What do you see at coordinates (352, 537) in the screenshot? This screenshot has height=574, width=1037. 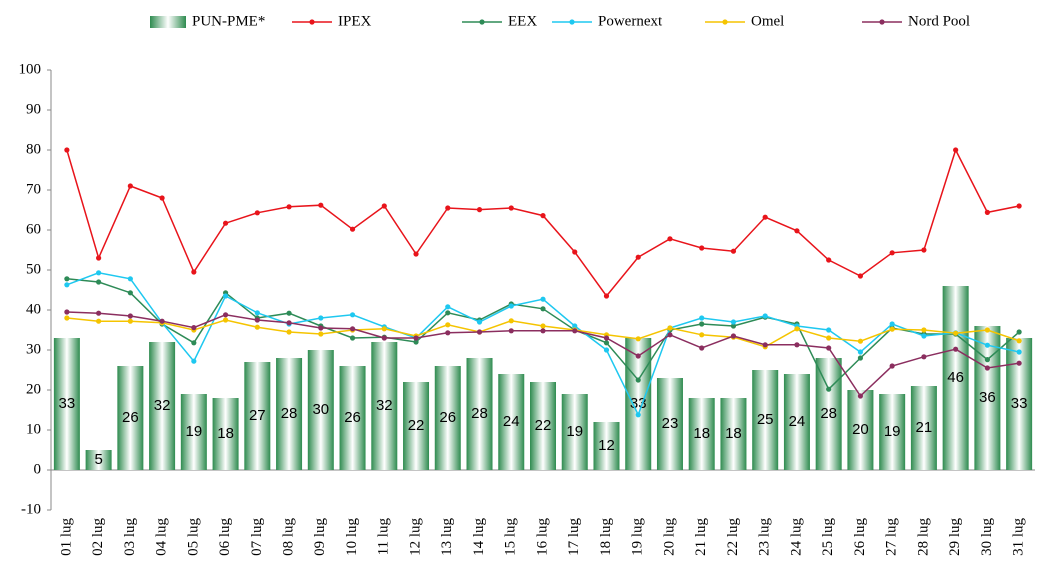 I see `x-tick-label: 10 lug` at bounding box center [352, 537].